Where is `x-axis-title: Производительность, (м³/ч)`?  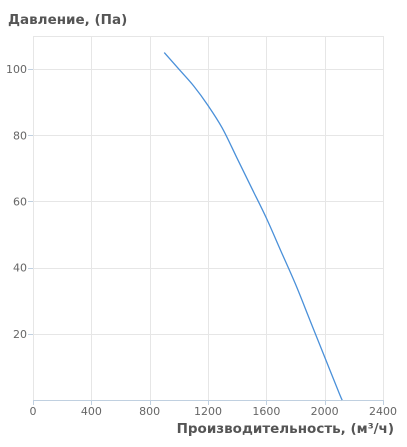
x-axis-title: Производительность, (м³/ч) is located at coordinates (285, 429).